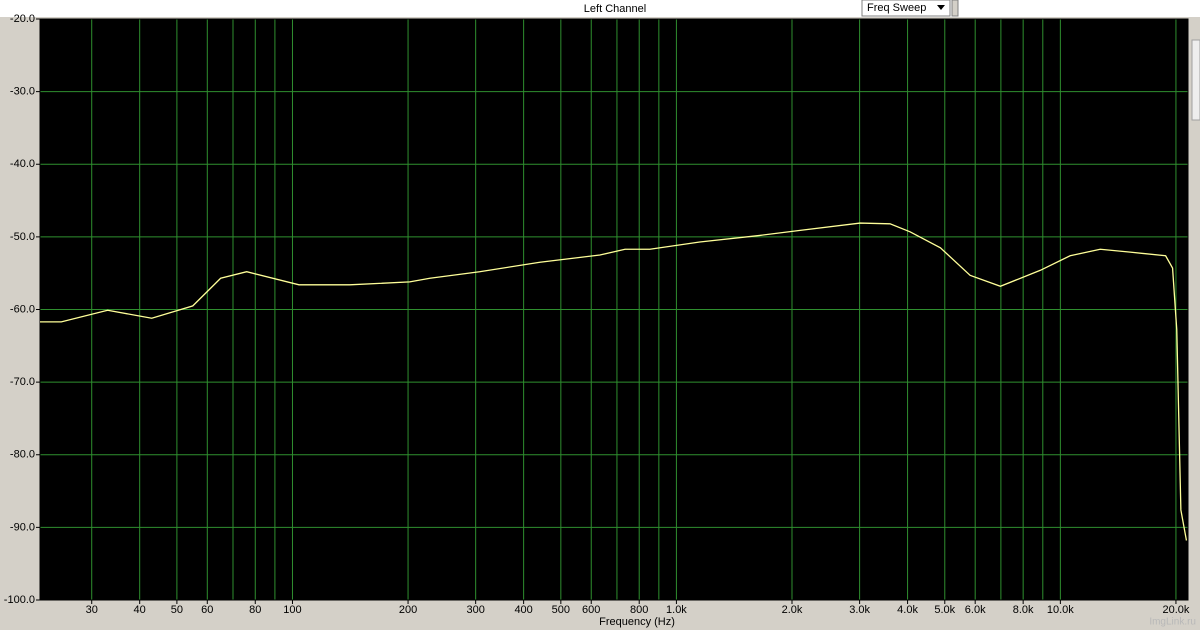 This screenshot has width=1200, height=630. What do you see at coordinates (615, 9) in the screenshot?
I see `chart-title: Left Channel` at bounding box center [615, 9].